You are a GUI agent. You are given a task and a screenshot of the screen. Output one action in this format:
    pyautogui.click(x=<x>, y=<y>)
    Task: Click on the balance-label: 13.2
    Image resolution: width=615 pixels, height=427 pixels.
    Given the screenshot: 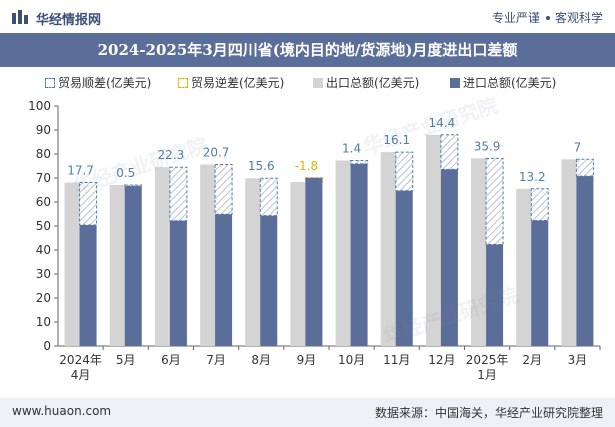 What is the action you would take?
    pyautogui.click(x=532, y=177)
    